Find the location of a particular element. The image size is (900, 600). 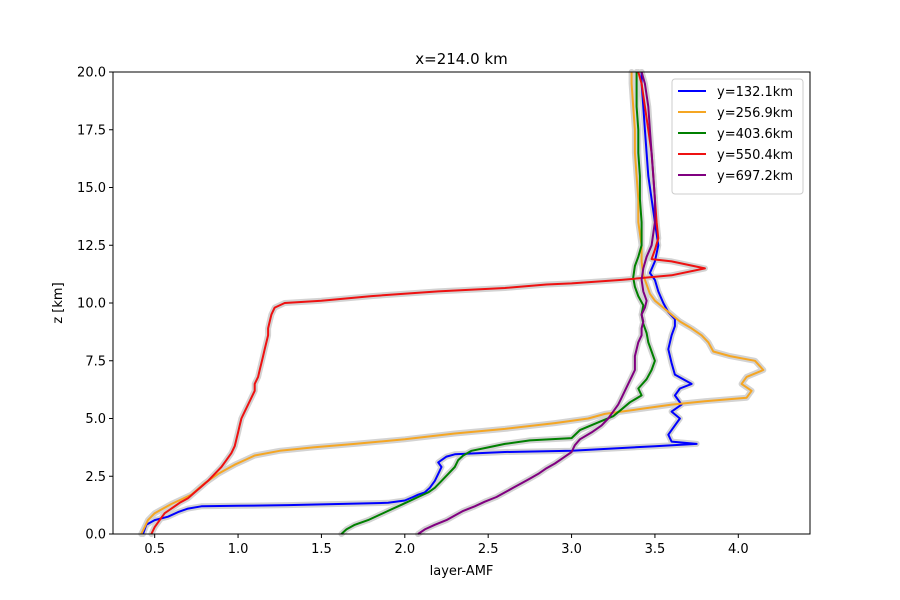

y-tick-label: 12.5 is located at coordinates (91, 246).